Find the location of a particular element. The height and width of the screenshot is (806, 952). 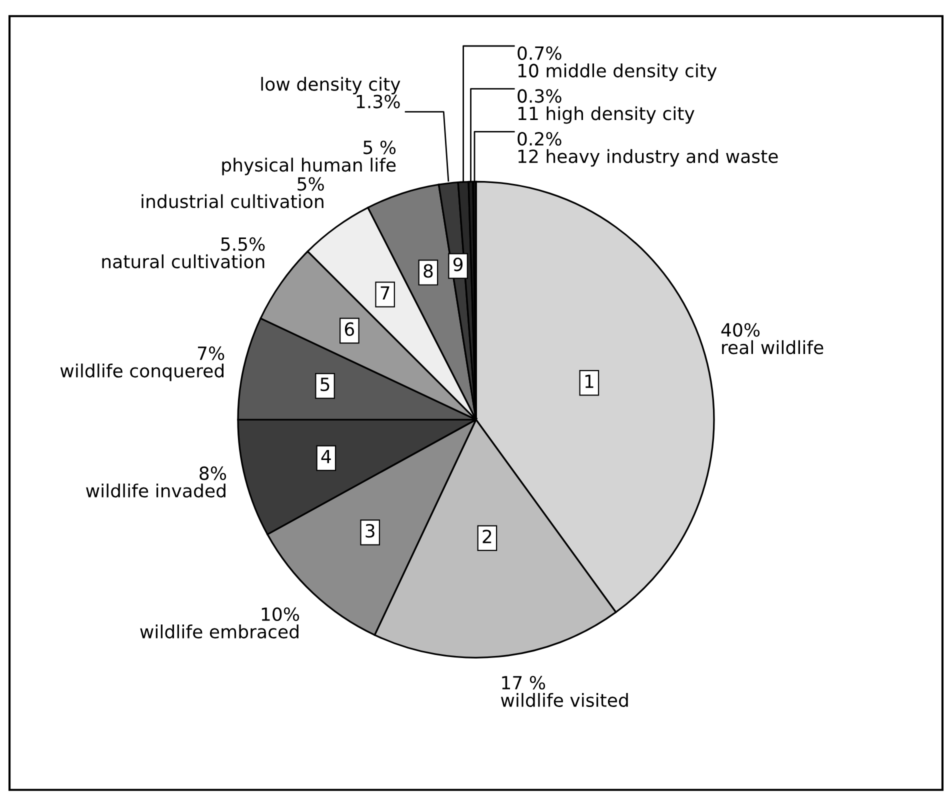

text: 9 is located at coordinates (458, 265).